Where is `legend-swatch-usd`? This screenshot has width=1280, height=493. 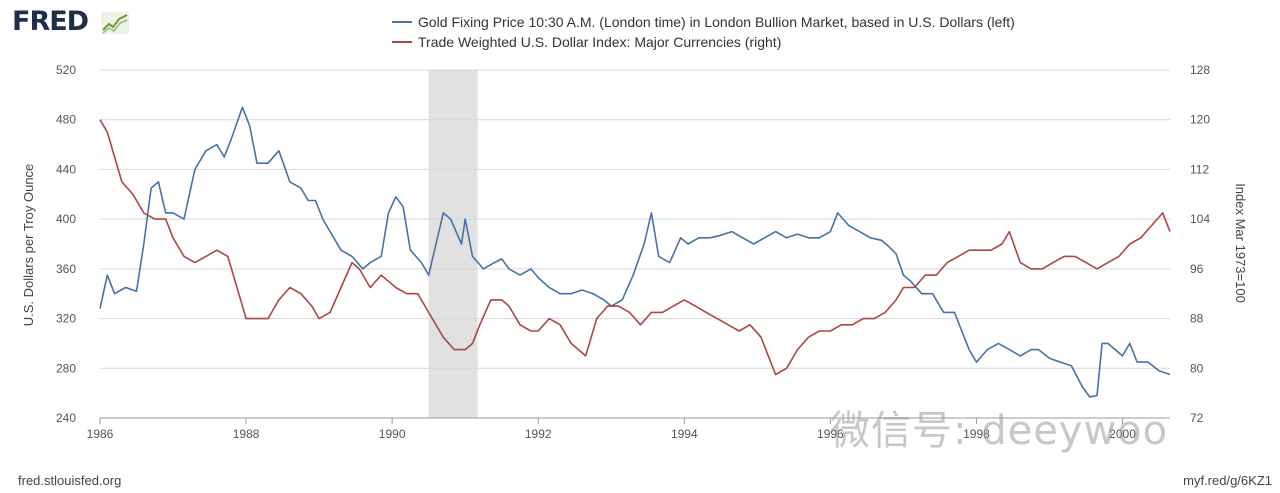
legend-swatch-usd is located at coordinates (402, 42).